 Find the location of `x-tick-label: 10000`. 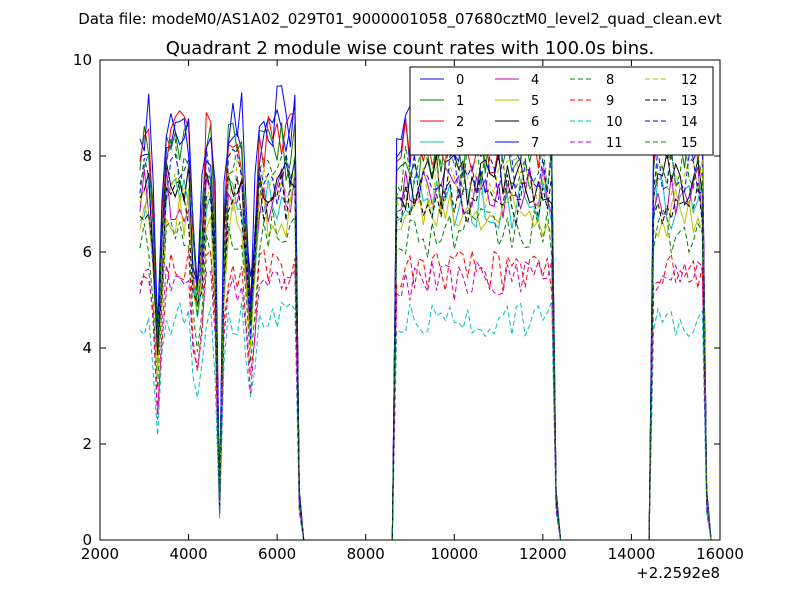

x-tick-label: 10000 is located at coordinates (454, 554).